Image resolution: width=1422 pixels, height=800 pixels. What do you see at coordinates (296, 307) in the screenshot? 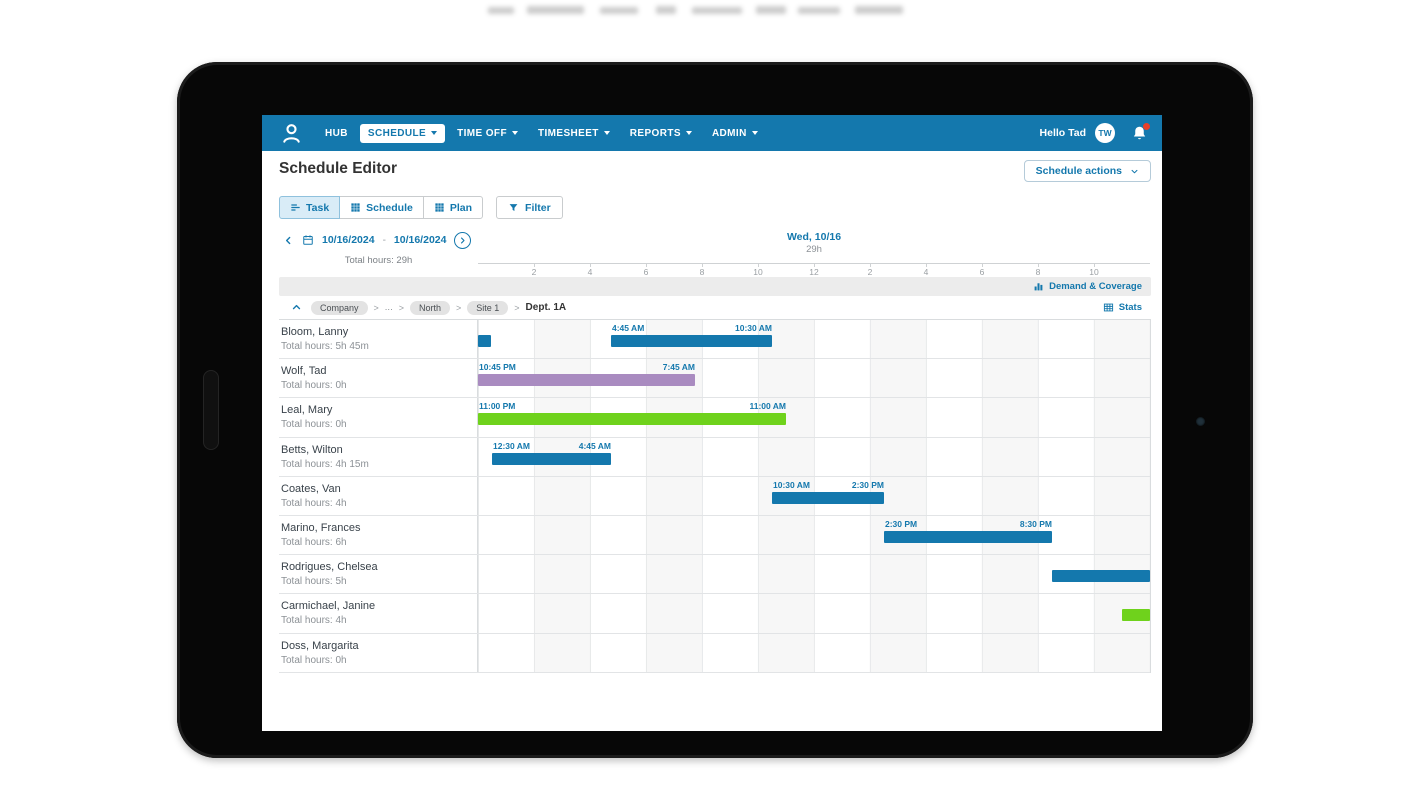
I see `collapse-group-button` at bounding box center [296, 307].